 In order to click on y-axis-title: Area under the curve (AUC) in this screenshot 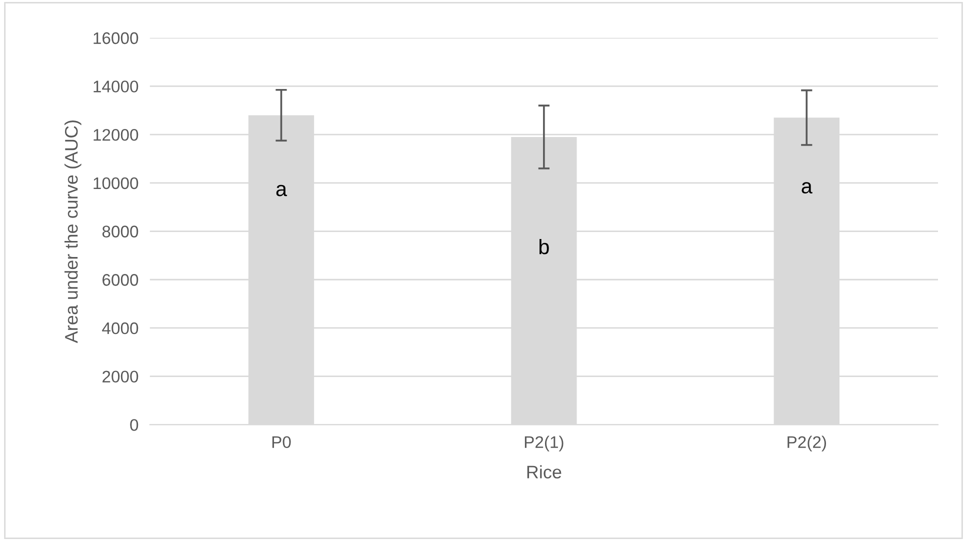, I will do `click(73, 232)`.